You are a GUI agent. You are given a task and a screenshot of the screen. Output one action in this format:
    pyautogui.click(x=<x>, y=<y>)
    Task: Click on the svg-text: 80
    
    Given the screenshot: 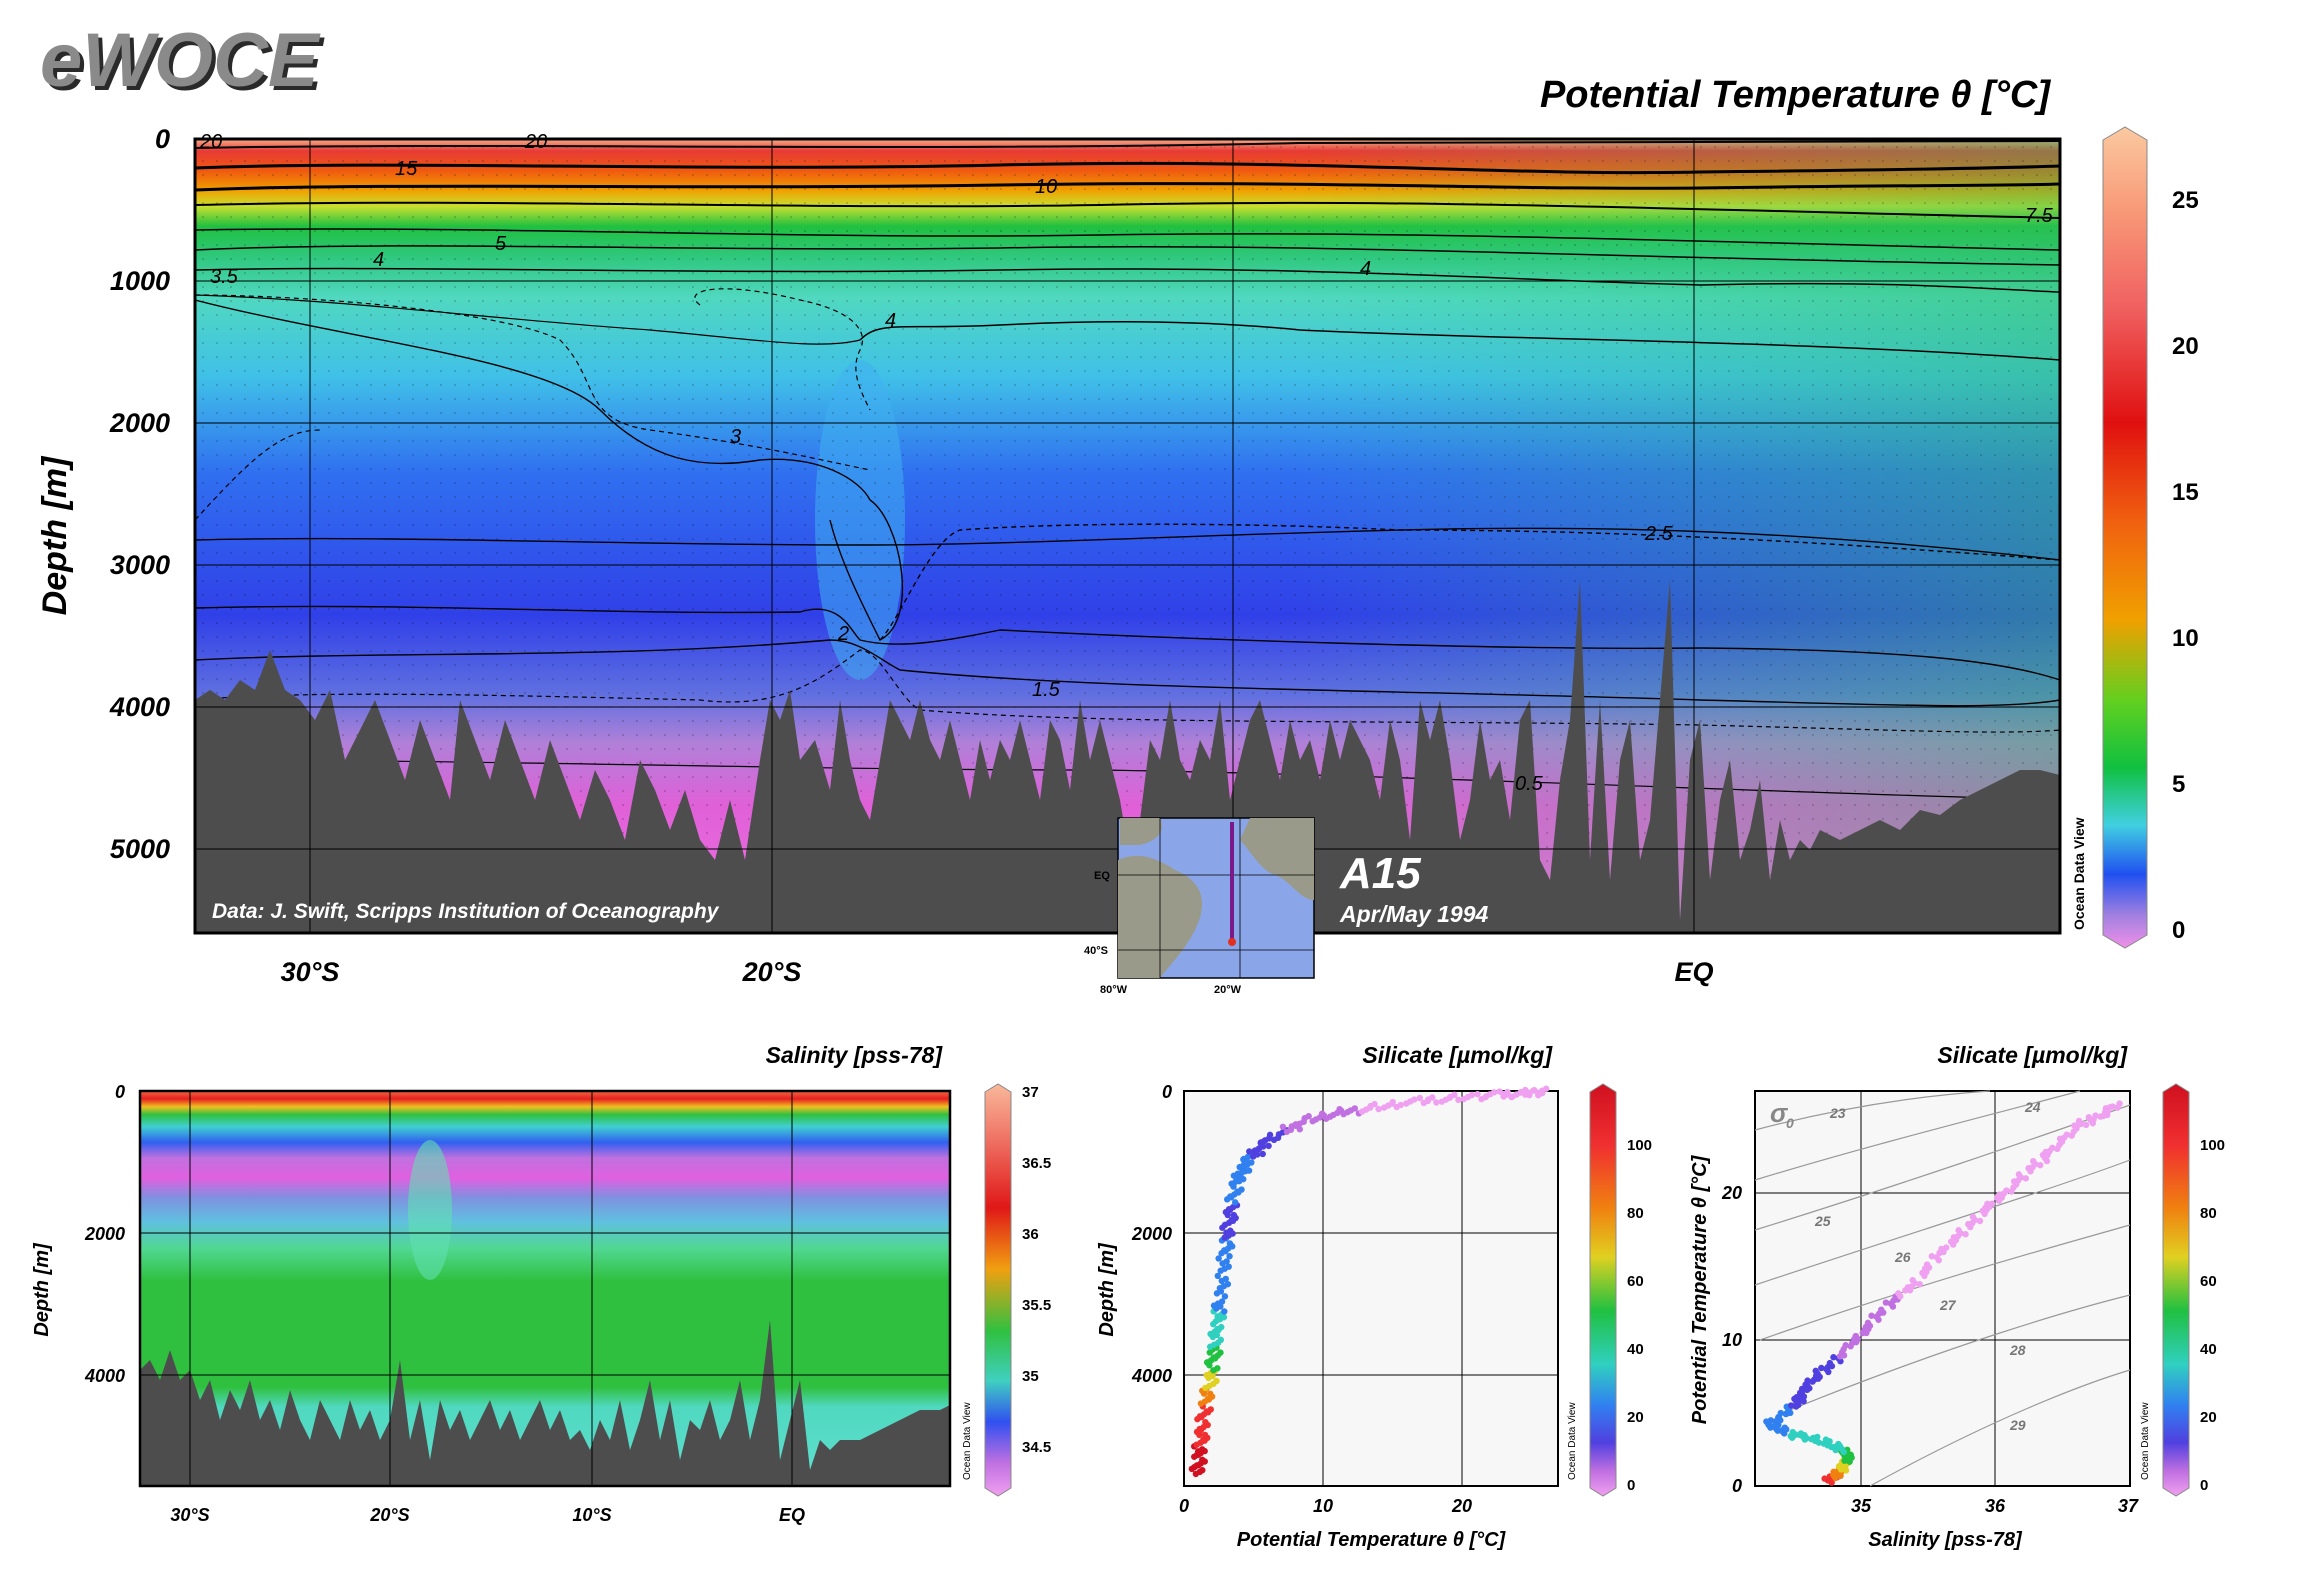 What is the action you would take?
    pyautogui.click(x=2208, y=1213)
    